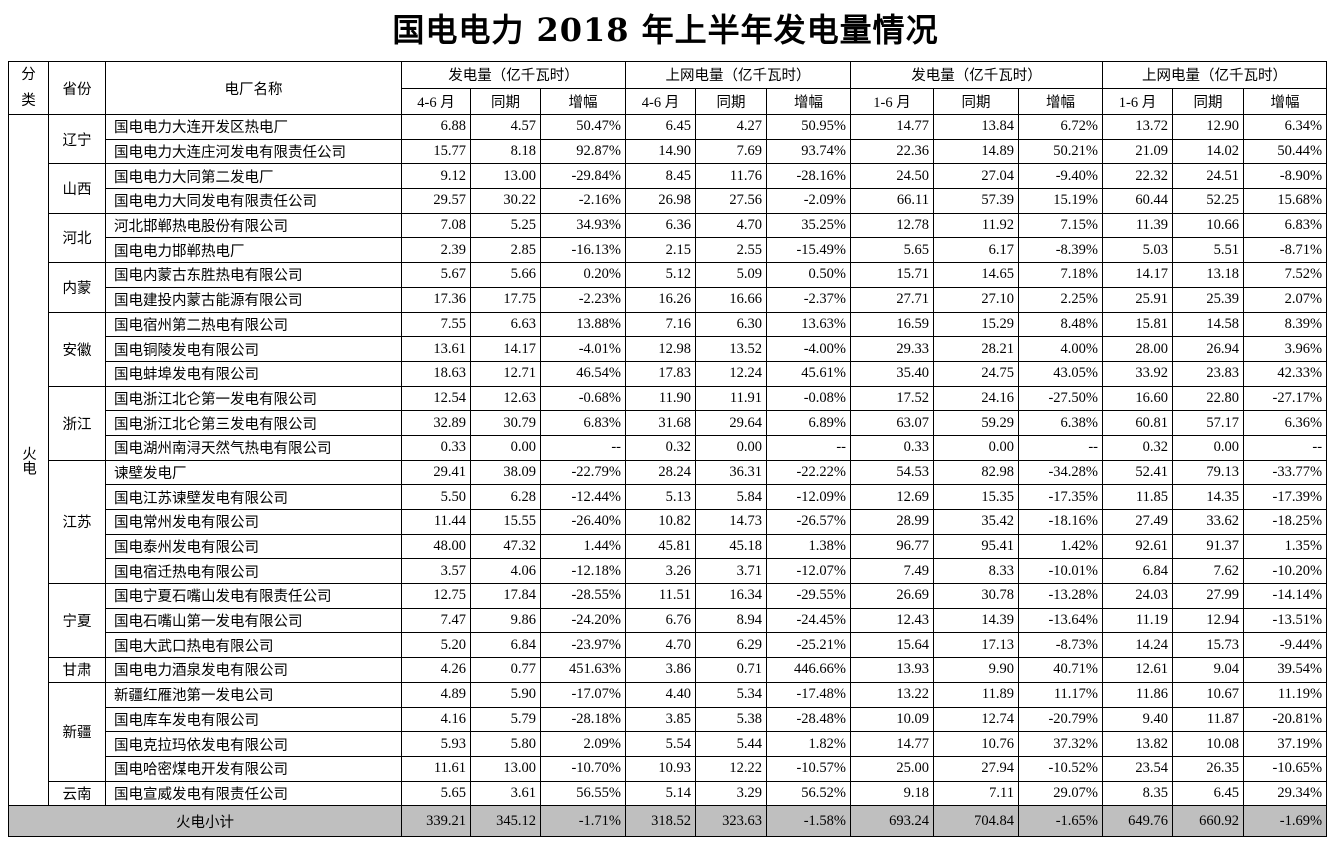 This screenshot has width=1331, height=843. Describe the element at coordinates (1208, 472) in the screenshot. I see `value-cell: 79.13` at that location.